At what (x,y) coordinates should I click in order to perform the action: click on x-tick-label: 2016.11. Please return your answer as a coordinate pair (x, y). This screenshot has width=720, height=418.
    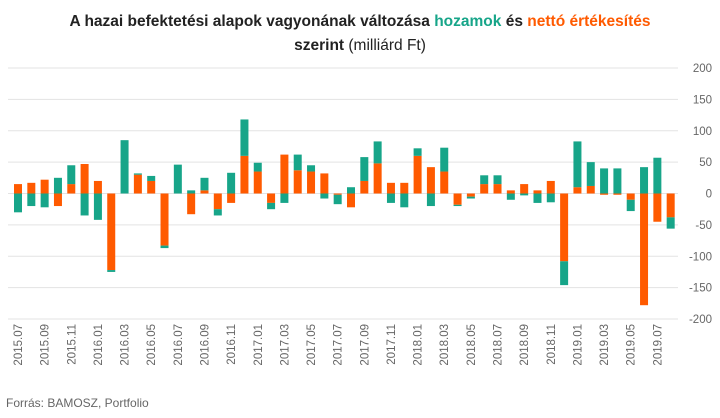
    Looking at the image, I should click on (232, 344).